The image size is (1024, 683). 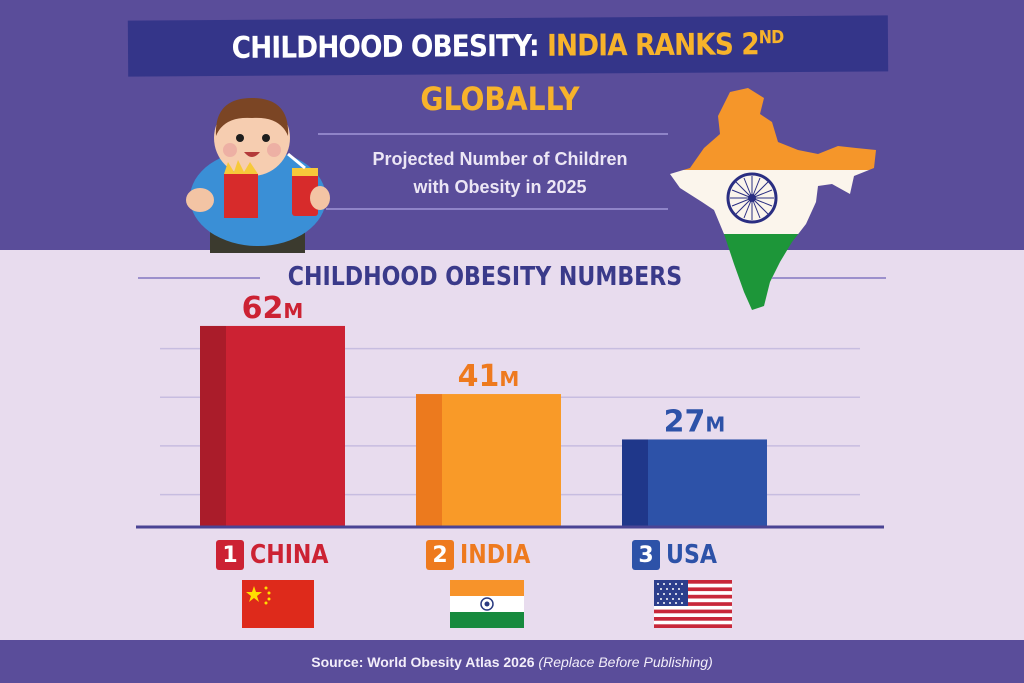 What do you see at coordinates (289, 555) in the screenshot?
I see `category-label: CHINA` at bounding box center [289, 555].